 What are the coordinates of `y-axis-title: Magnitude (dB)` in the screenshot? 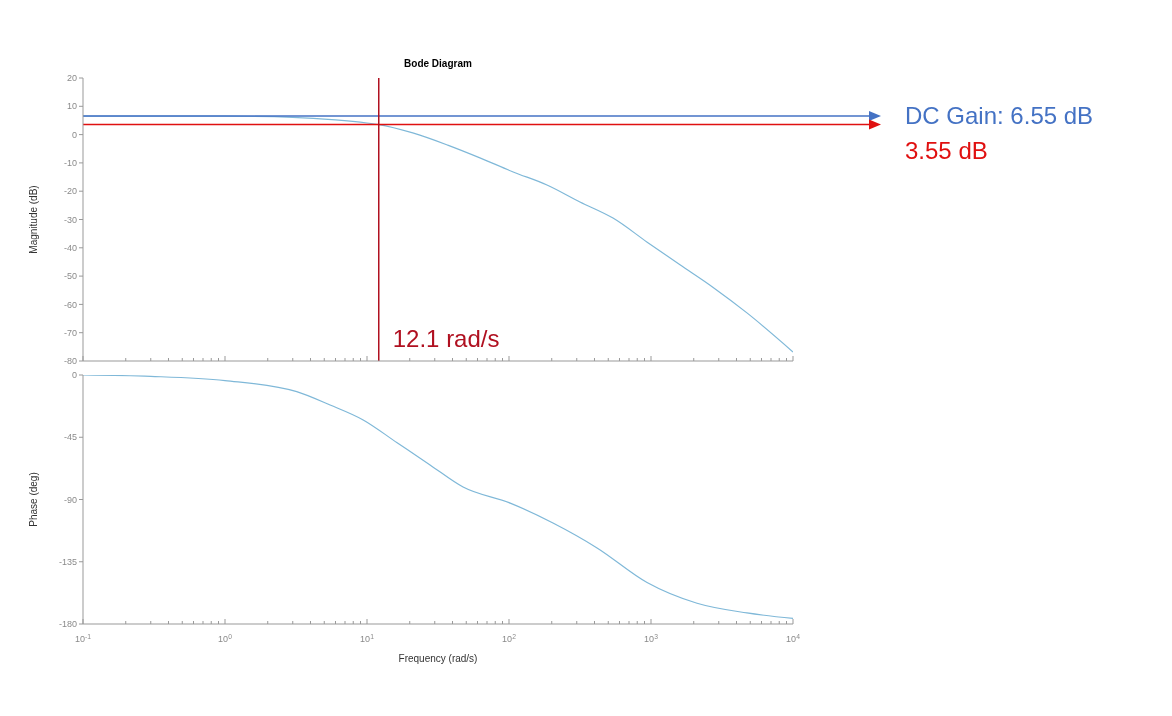 It's located at (33, 219).